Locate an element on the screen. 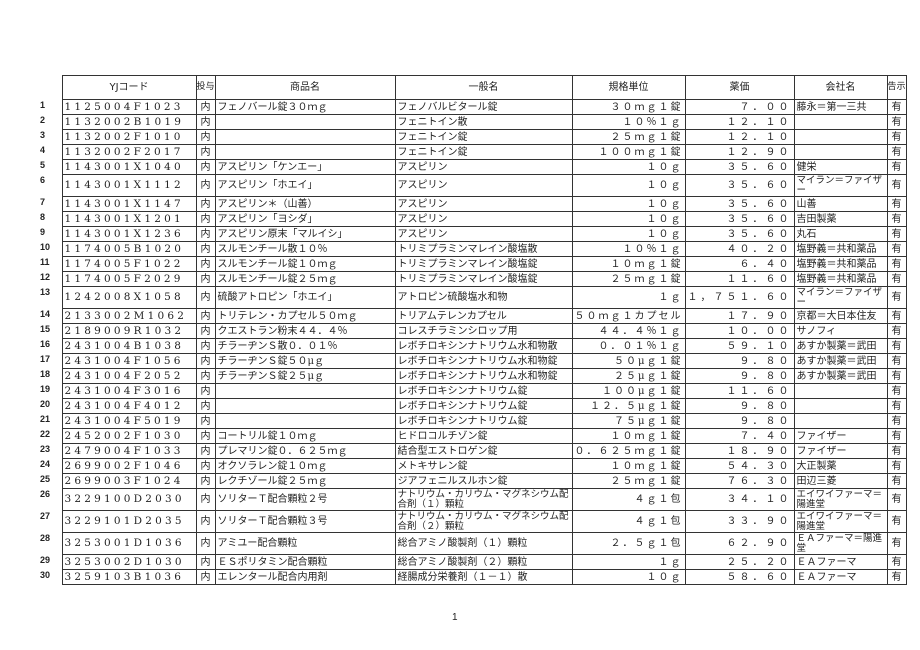 This screenshot has width=920, height=650. header-generic-name: 一般名 is located at coordinates (483, 87).